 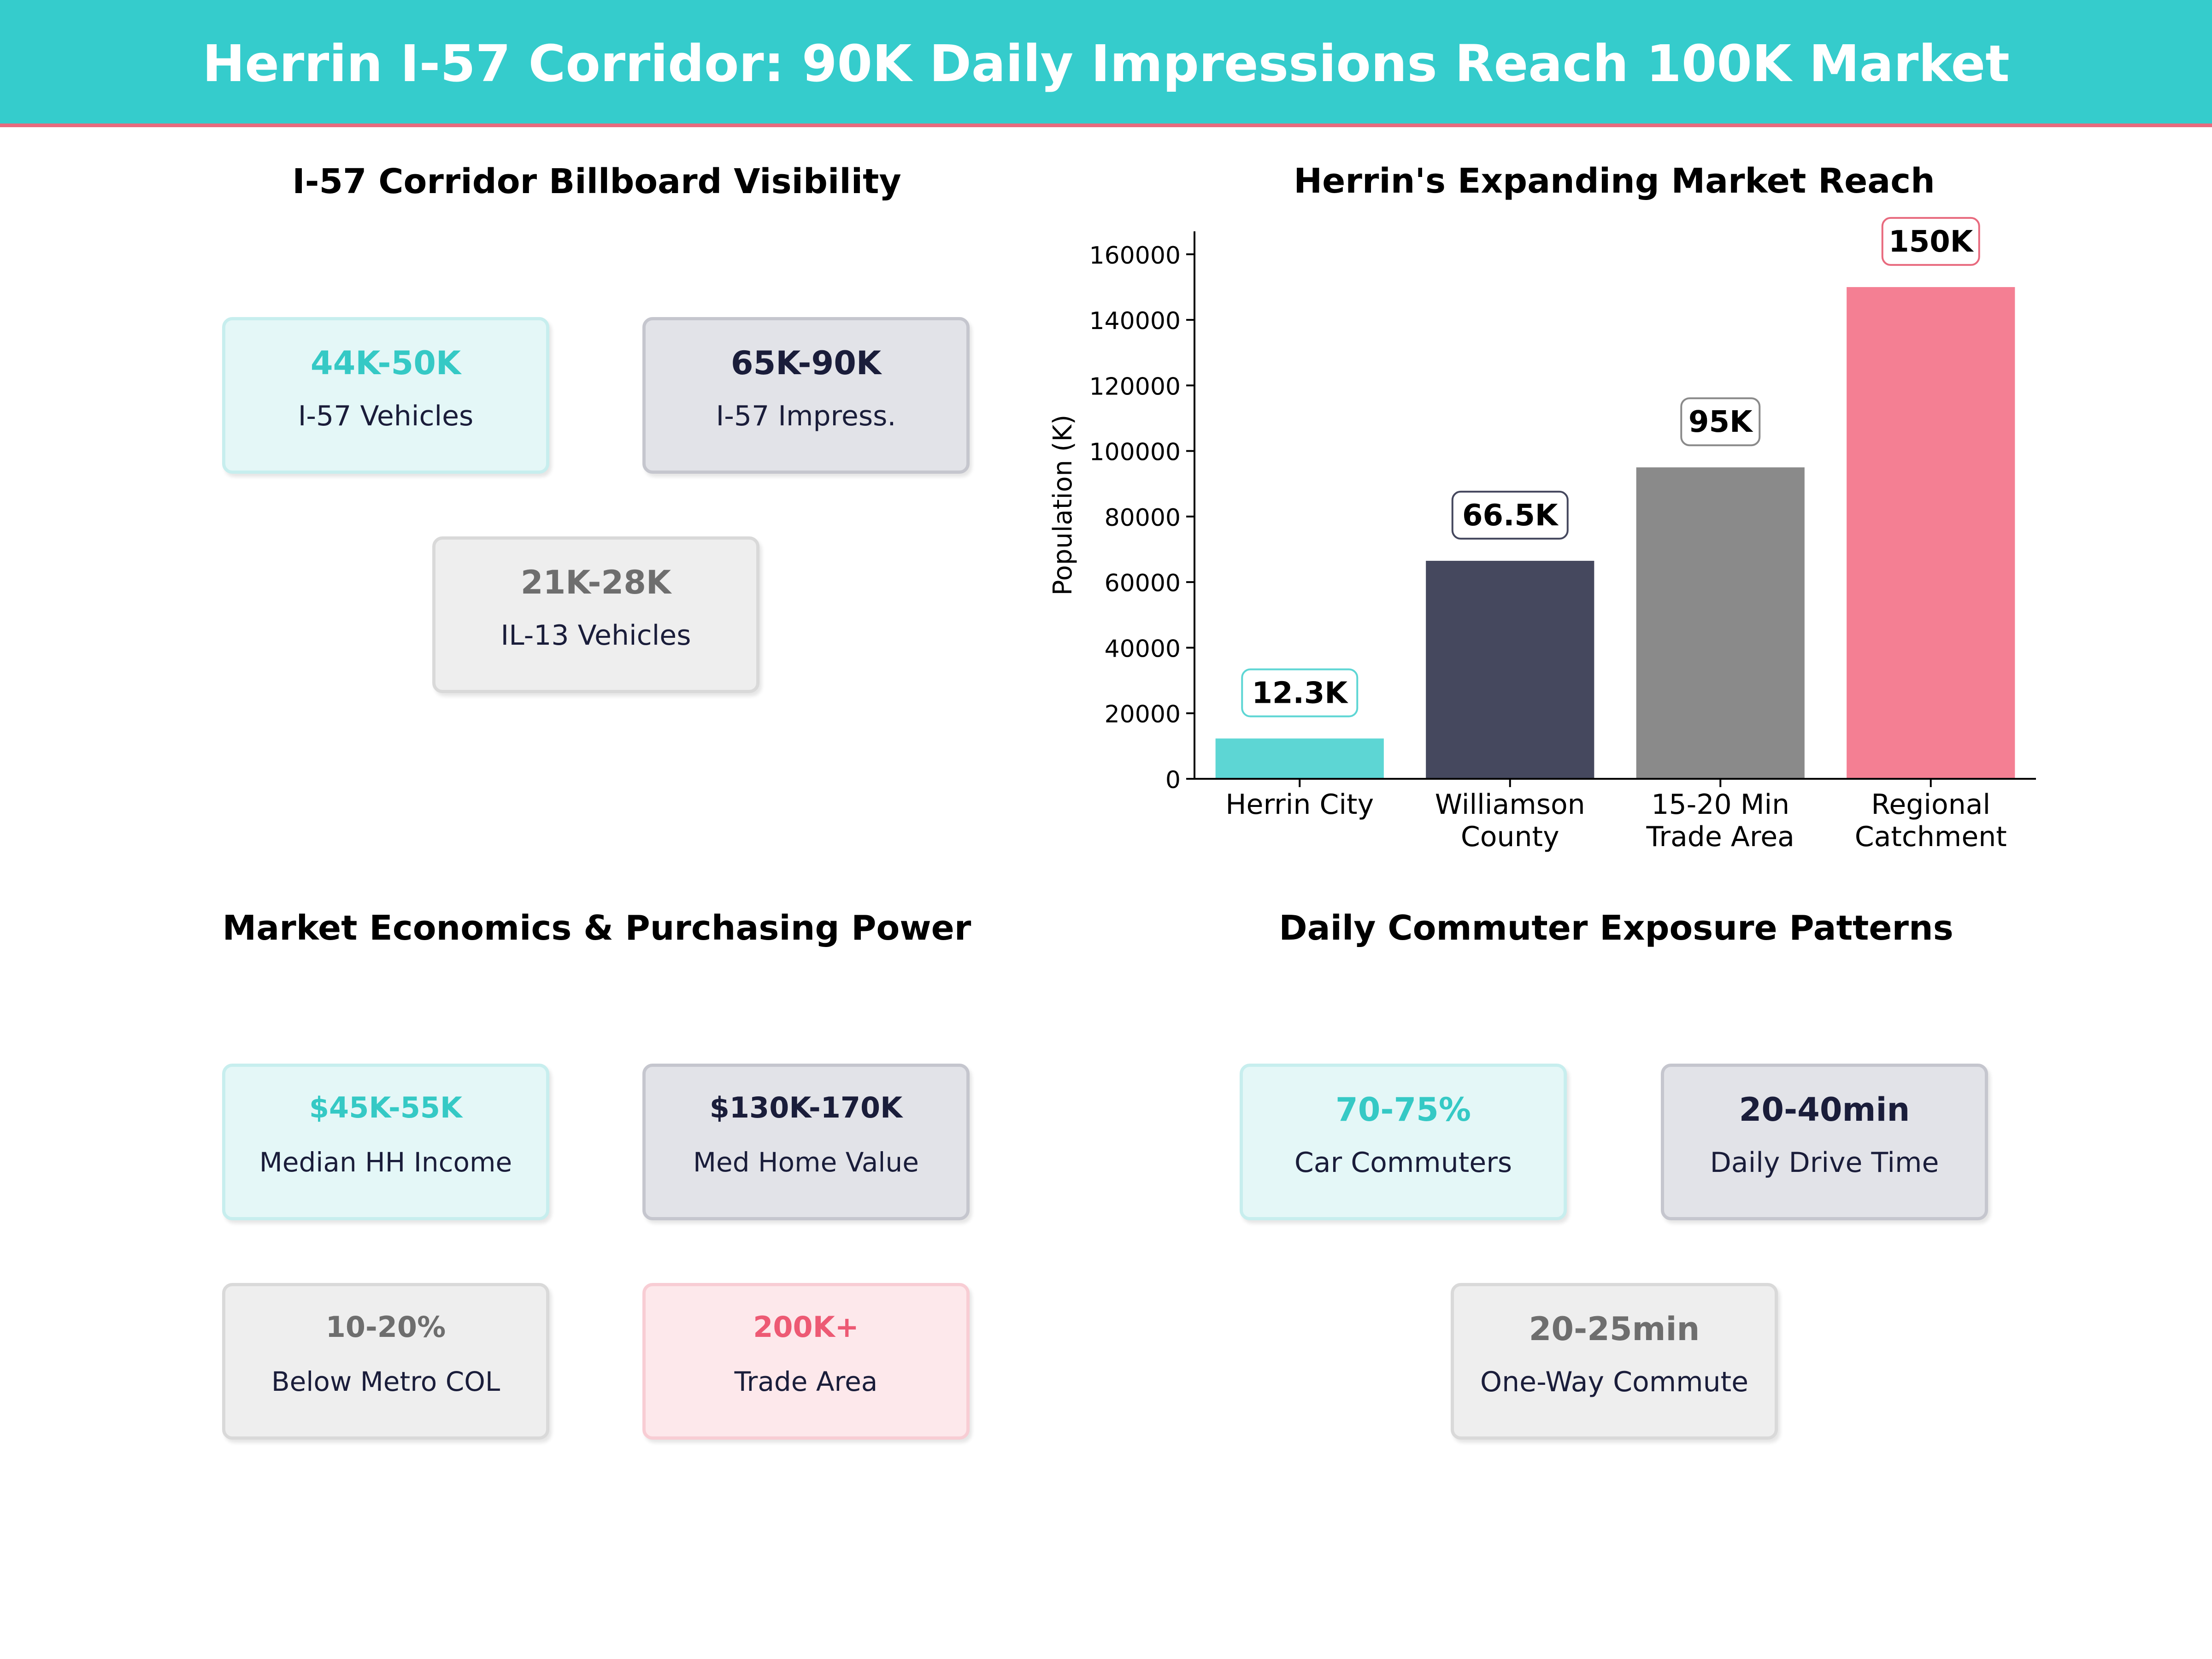 What do you see at coordinates (386, 416) in the screenshot?
I see `i57-vehicles-label: I-57 Vehicles` at bounding box center [386, 416].